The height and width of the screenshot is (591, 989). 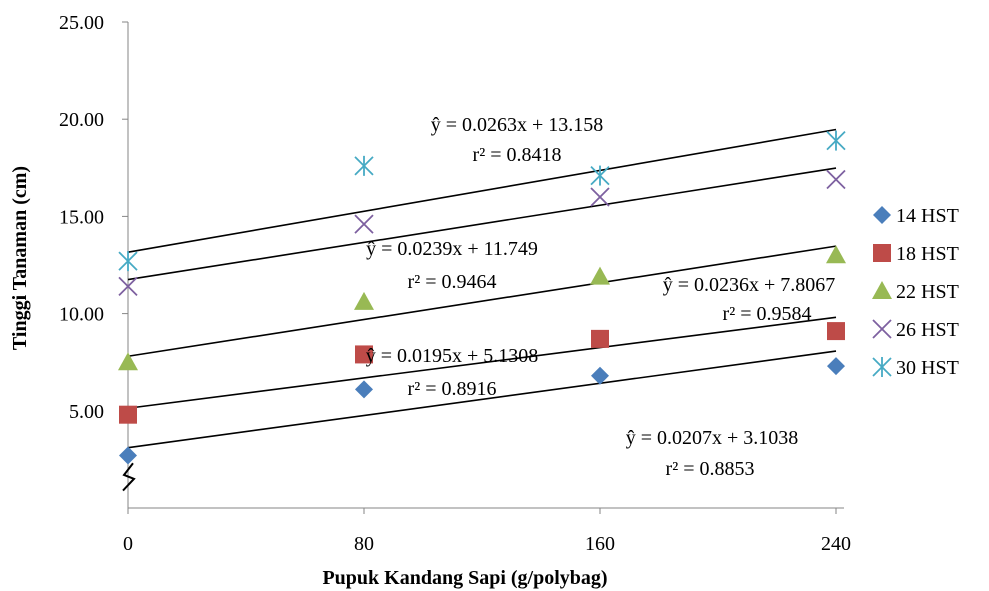 What do you see at coordinates (600, 544) in the screenshot?
I see `x-tick-label: 160` at bounding box center [600, 544].